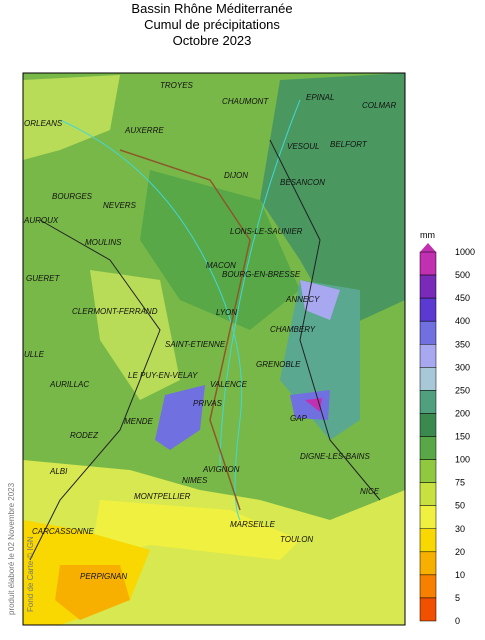  What do you see at coordinates (30, 574) in the screenshot?
I see `credit: Fond de Carte © IGN` at bounding box center [30, 574].